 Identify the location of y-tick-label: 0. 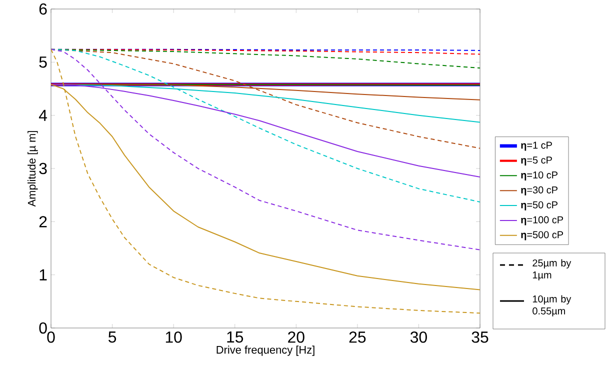
(43, 328).